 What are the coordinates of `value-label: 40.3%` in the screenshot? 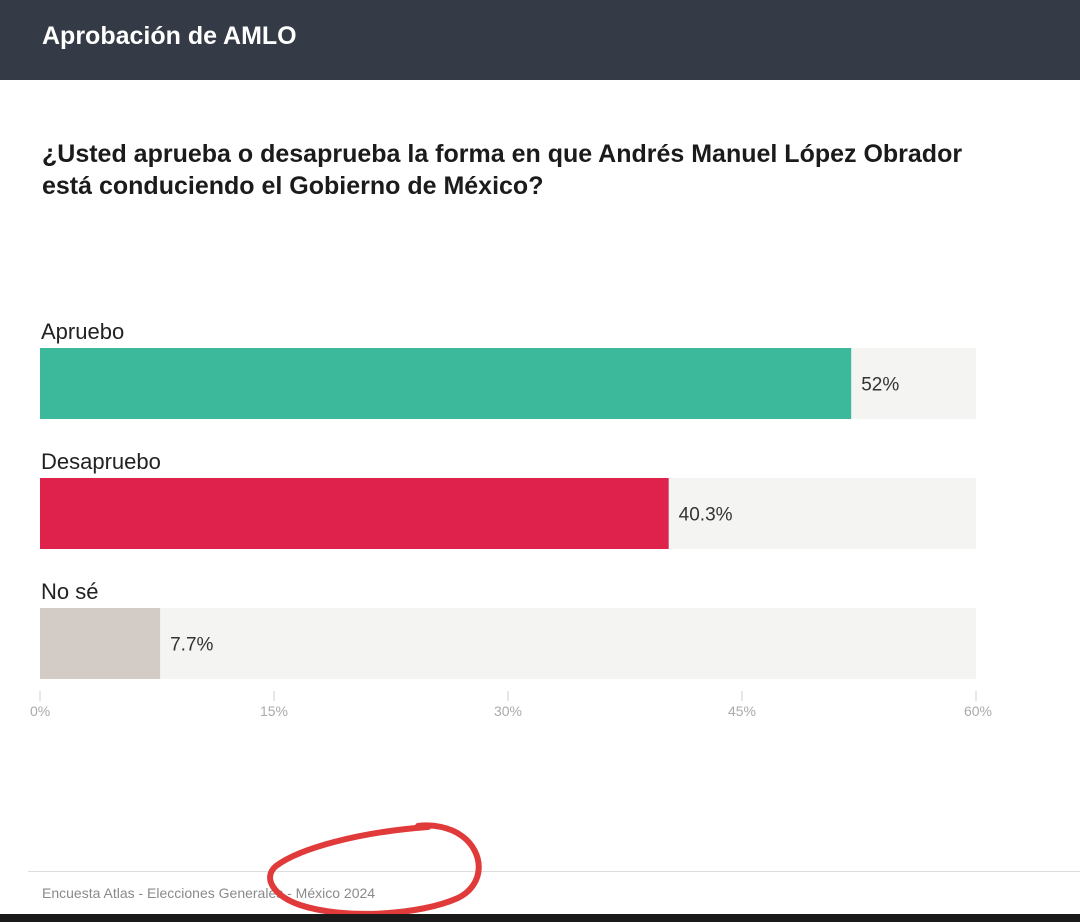 It's located at (706, 515).